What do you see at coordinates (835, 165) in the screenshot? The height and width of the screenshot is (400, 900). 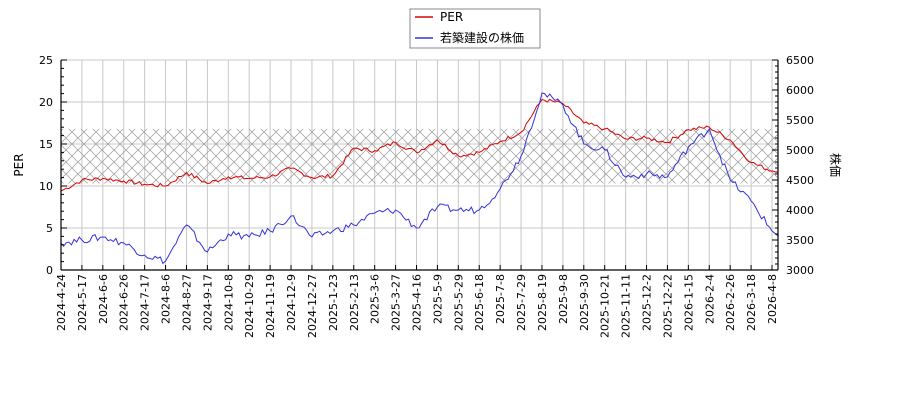 I see `right-axis-title: 株価` at bounding box center [835, 165].